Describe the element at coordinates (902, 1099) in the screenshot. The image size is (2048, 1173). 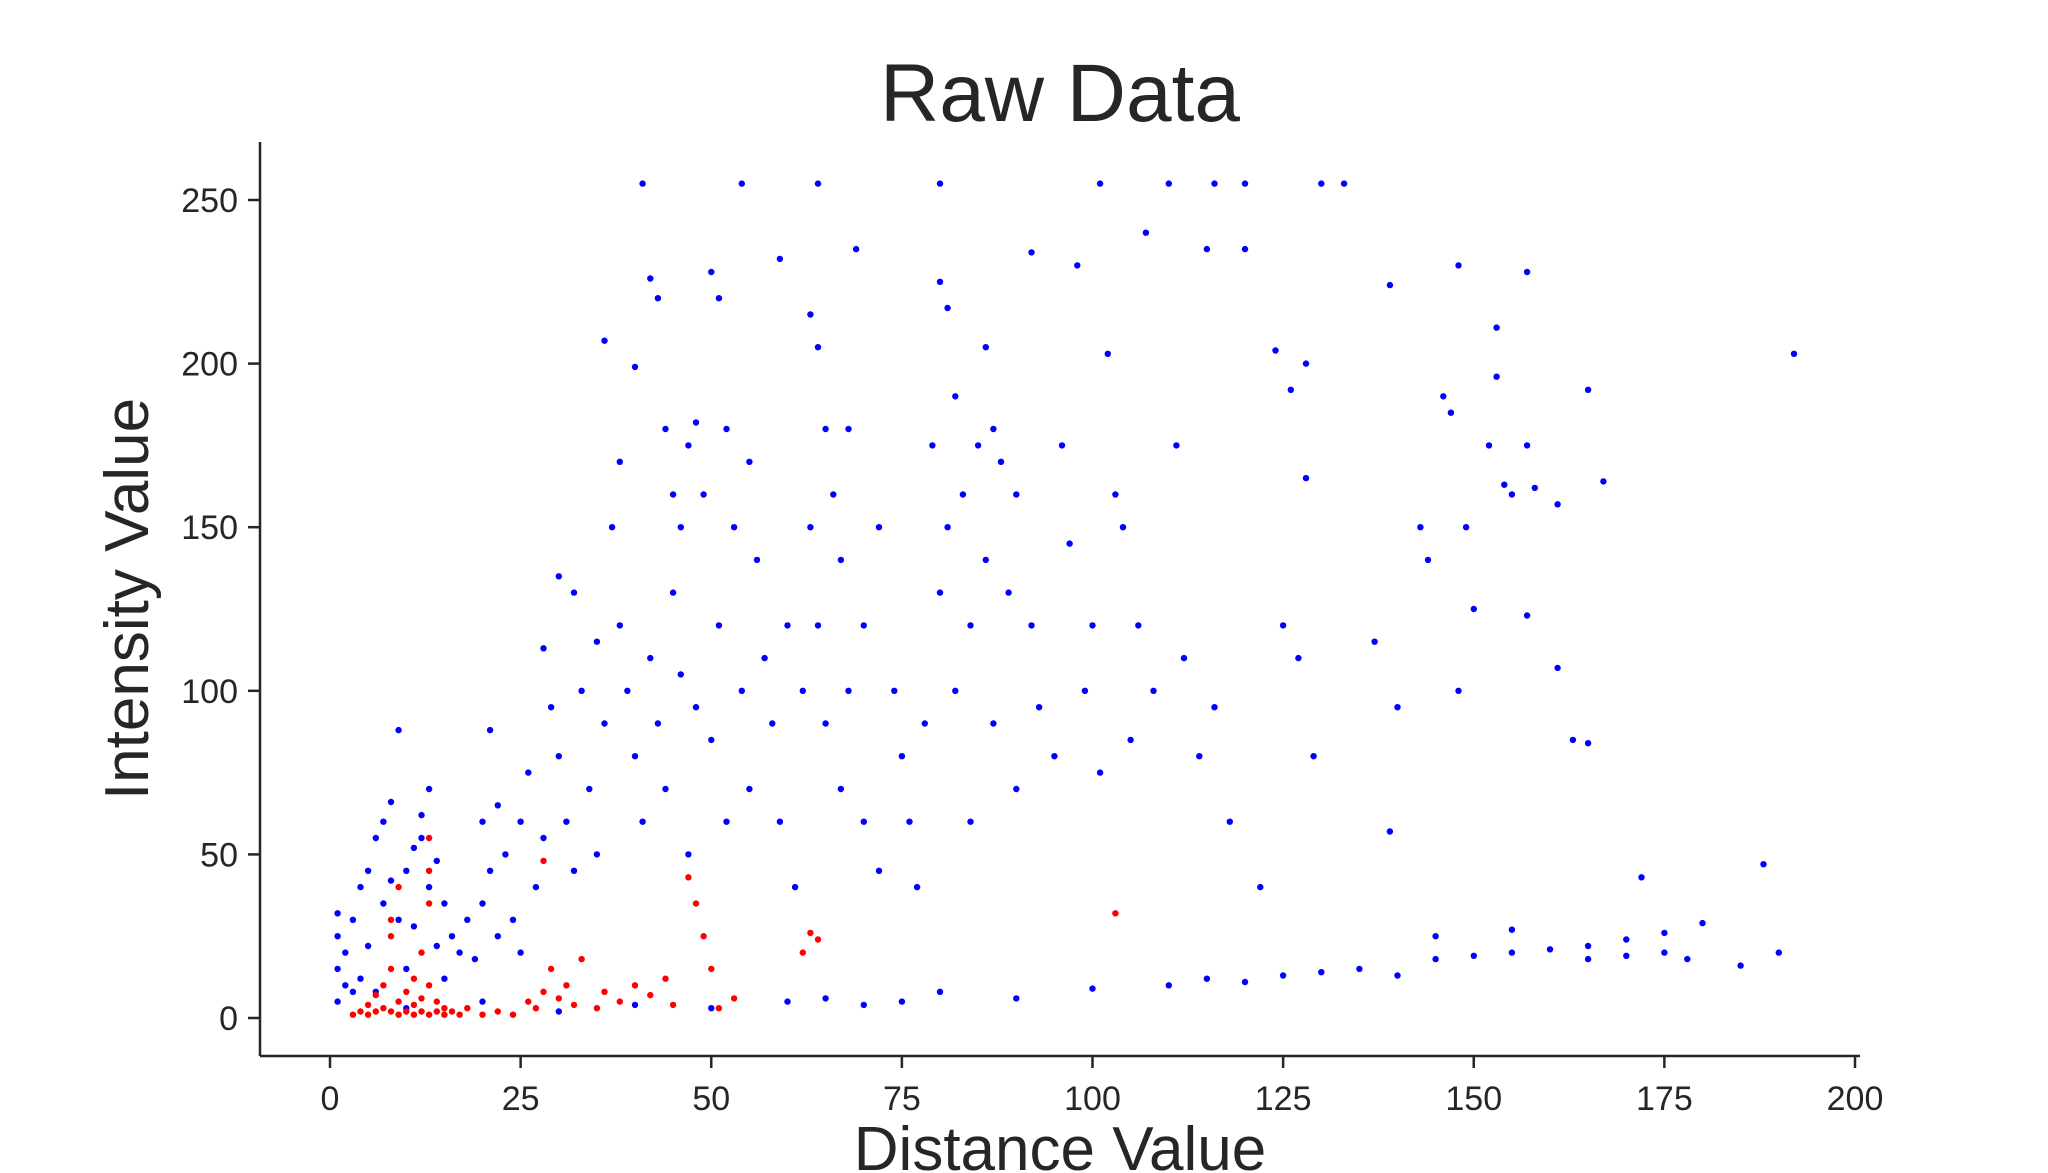
I see `x-tick-label: 75` at that location.